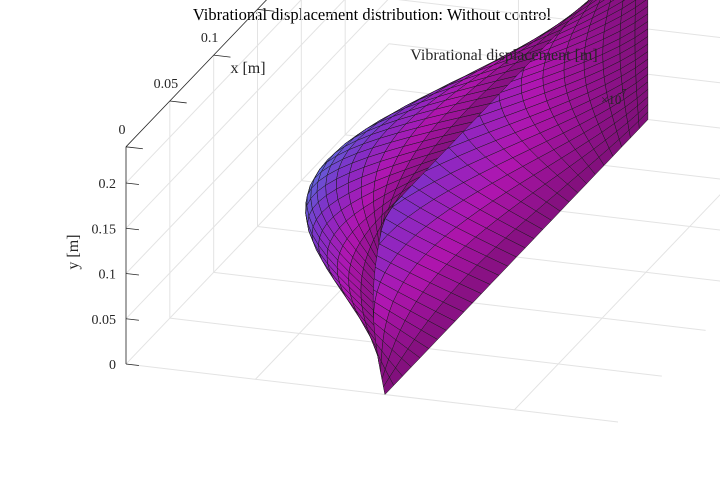  What do you see at coordinates (112, 365) in the screenshot?
I see `y-tick-label: 0` at bounding box center [112, 365].